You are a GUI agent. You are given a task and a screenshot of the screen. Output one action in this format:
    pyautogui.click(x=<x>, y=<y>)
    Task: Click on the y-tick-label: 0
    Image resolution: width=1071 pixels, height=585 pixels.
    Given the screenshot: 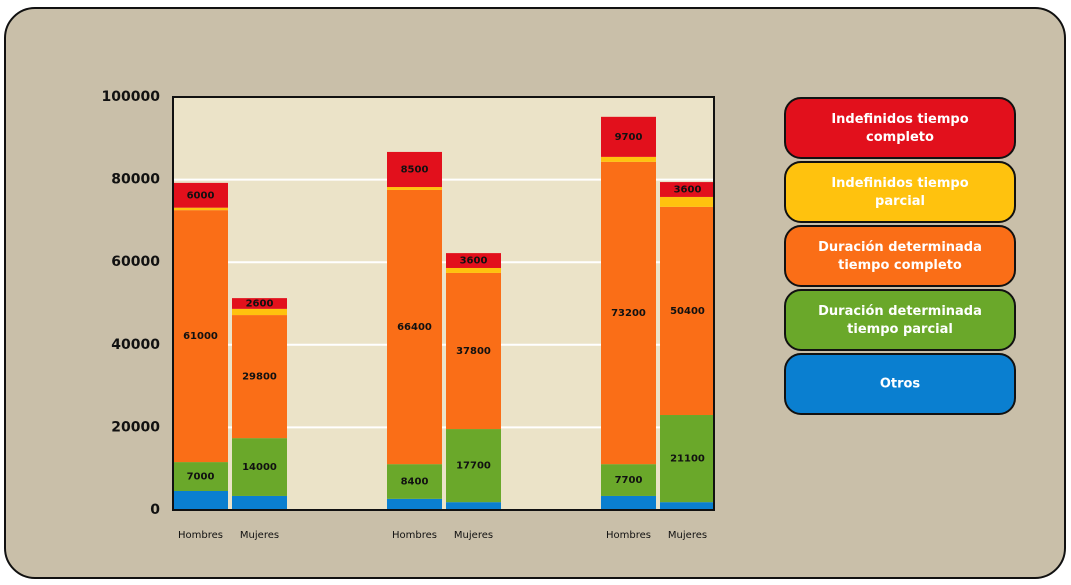 What is the action you would take?
    pyautogui.click(x=155, y=510)
    